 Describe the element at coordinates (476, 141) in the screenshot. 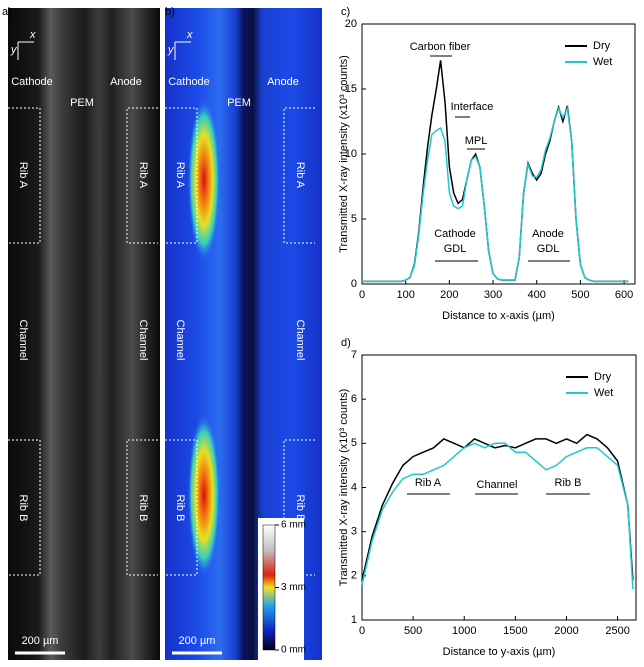

I see `annotation: MPL` at that location.